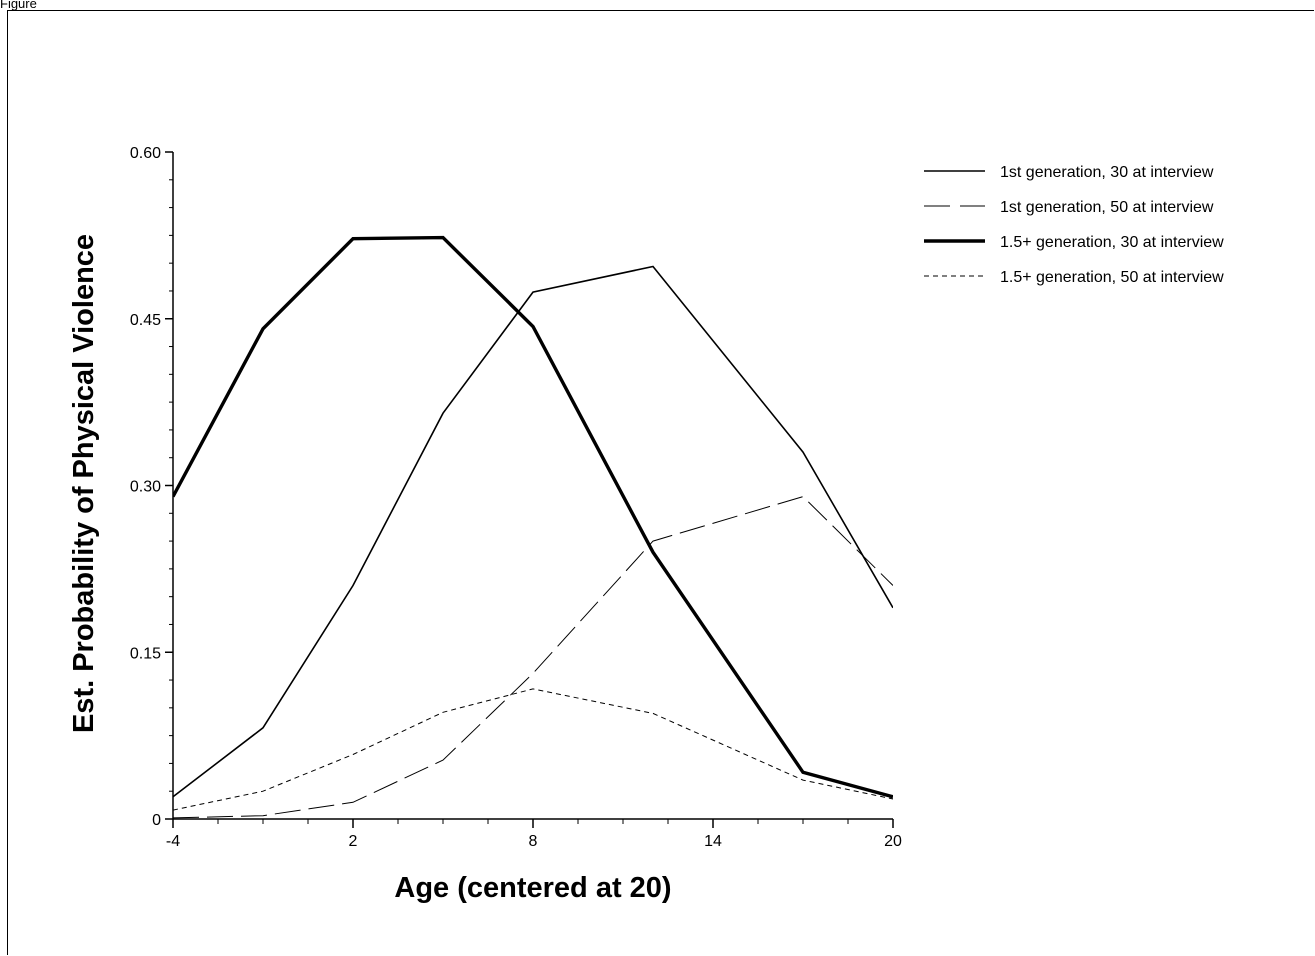 The image size is (1315, 956). Describe the element at coordinates (145, 653) in the screenshot. I see `y-tick-label: 0.15` at that location.